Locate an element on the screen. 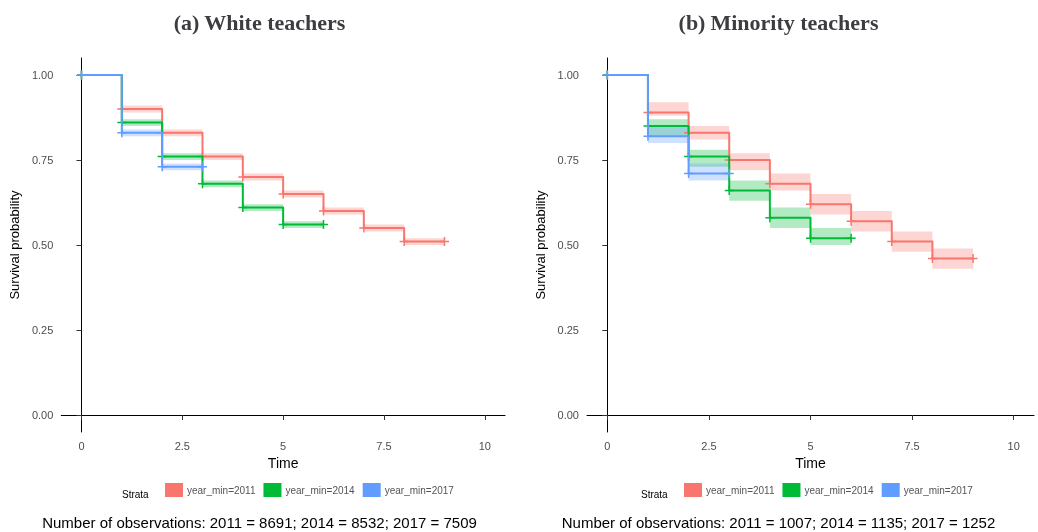 The width and height of the screenshot is (1038, 532). text: Number of observations: 2011 = 1007; 2014 = 1135; 2017 = 1252 is located at coordinates (778, 522).